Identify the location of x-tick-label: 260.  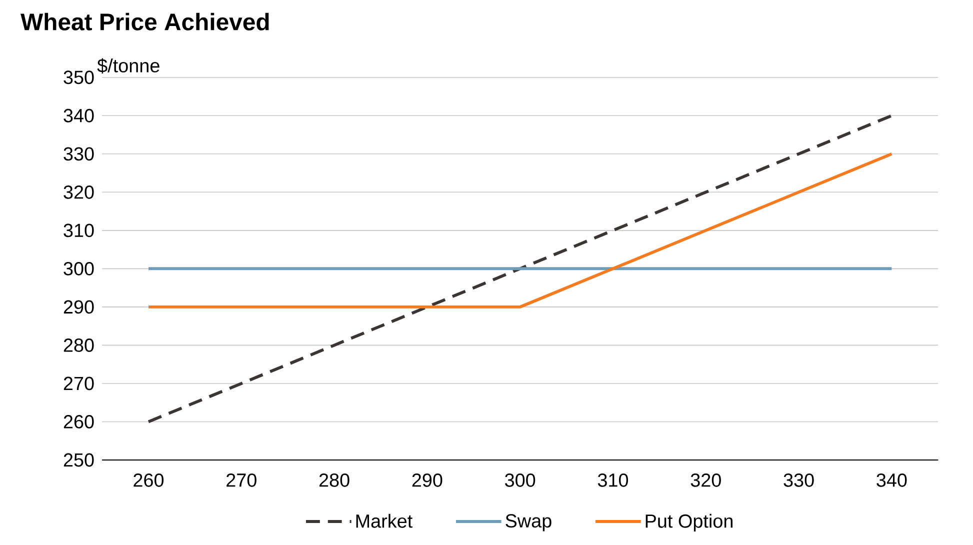
(149, 480).